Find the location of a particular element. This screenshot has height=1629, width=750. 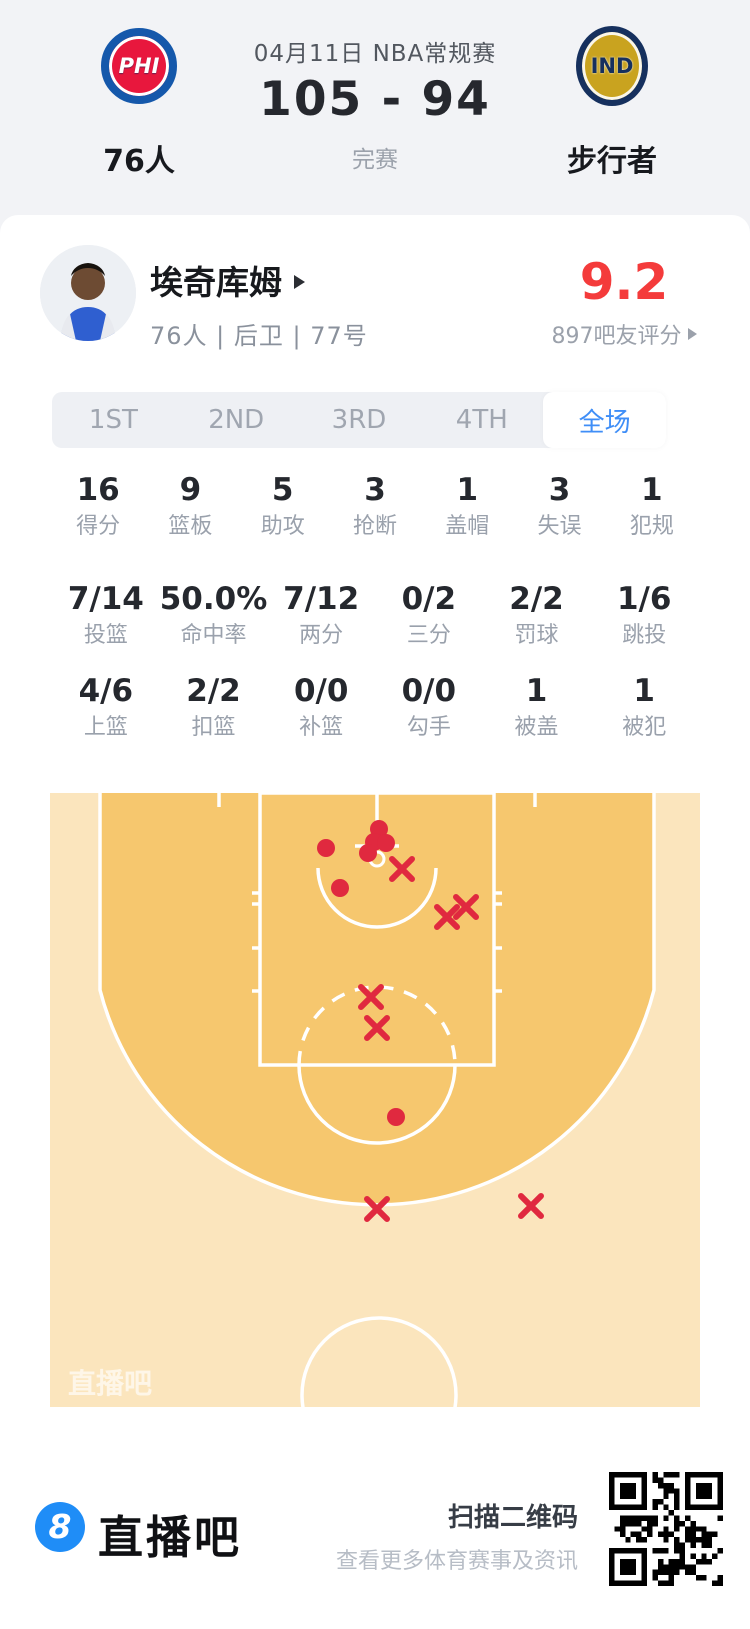

tab-1st: 1ST is located at coordinates (113, 420).